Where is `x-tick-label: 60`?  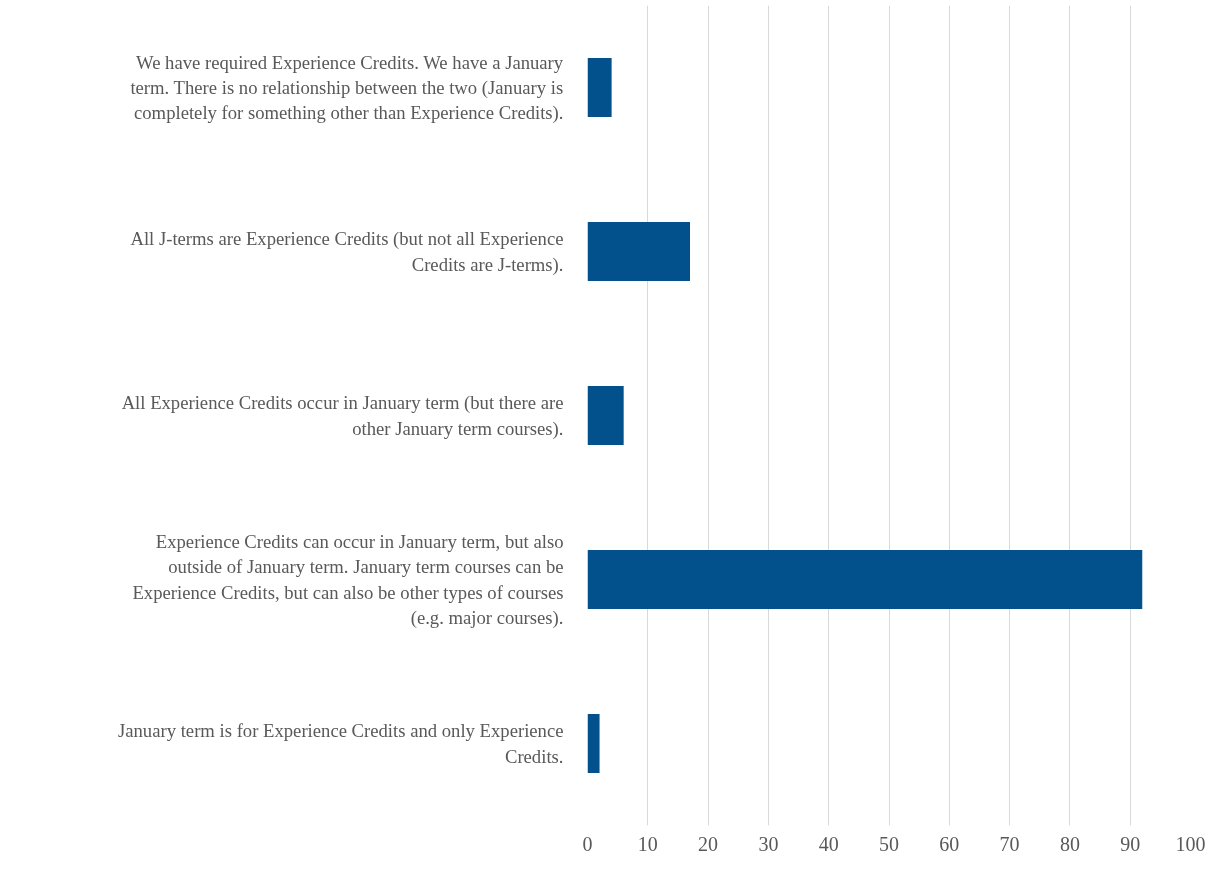
x-tick-label: 60 is located at coordinates (949, 843).